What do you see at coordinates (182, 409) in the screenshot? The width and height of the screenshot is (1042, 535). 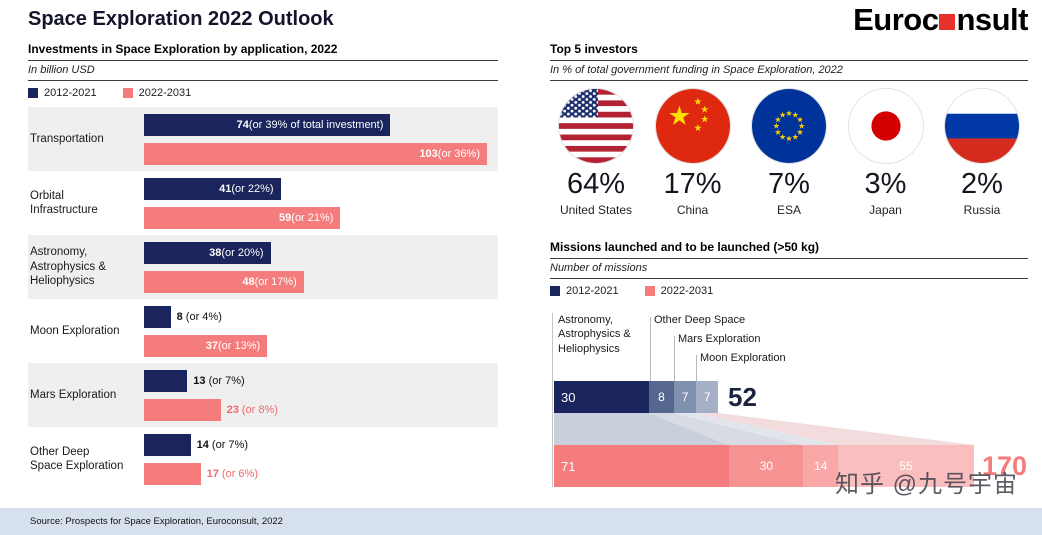 I see `bar-2022-2031` at bounding box center [182, 409].